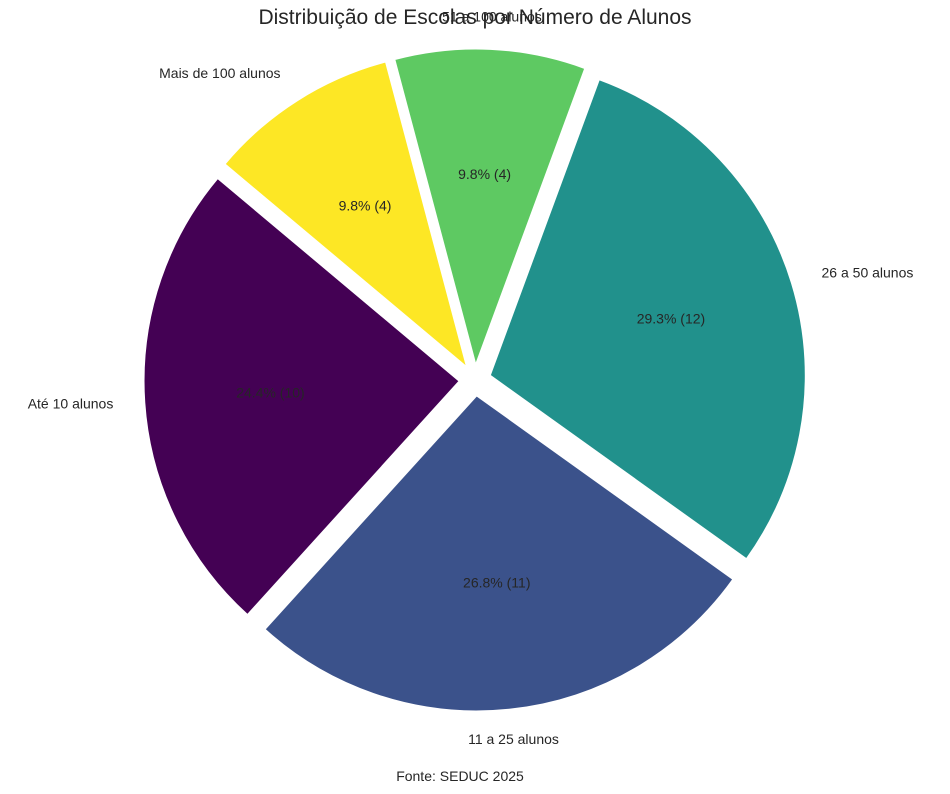  I want to click on pie-slice-mais-de-100-alunos, so click(346, 214).